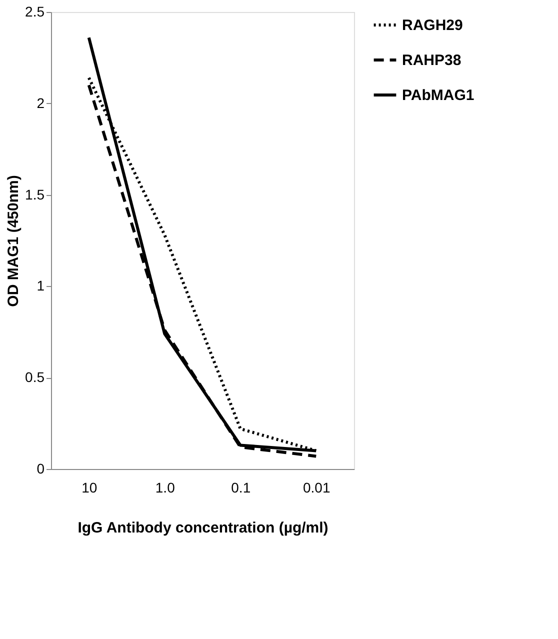  I want to click on legend-label: PAbMAG1, so click(438, 95).